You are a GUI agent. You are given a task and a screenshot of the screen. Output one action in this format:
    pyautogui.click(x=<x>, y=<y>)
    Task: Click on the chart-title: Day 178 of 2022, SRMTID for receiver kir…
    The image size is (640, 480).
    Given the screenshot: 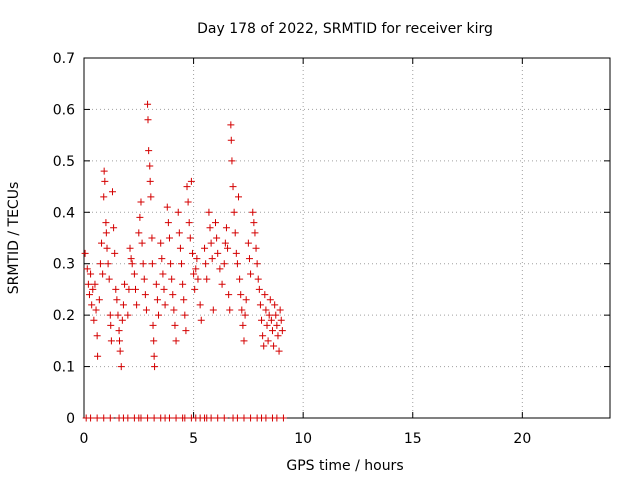 What is the action you would take?
    pyautogui.click(x=345, y=29)
    